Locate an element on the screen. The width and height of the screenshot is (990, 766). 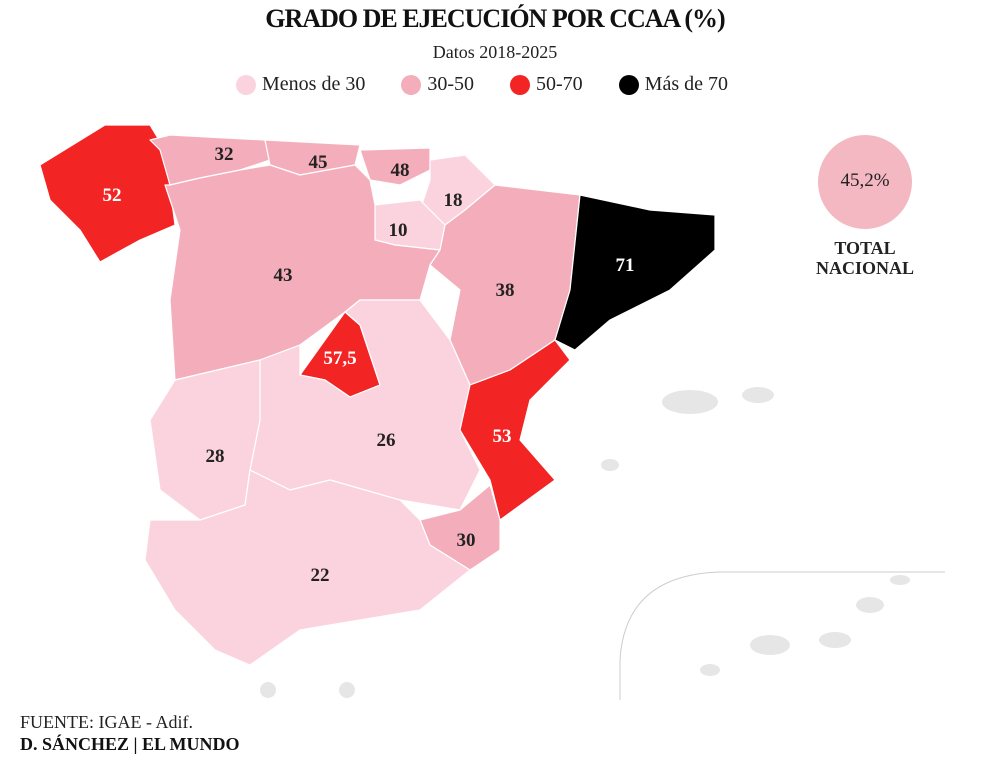
region-pais-vasco is located at coordinates (395, 166).